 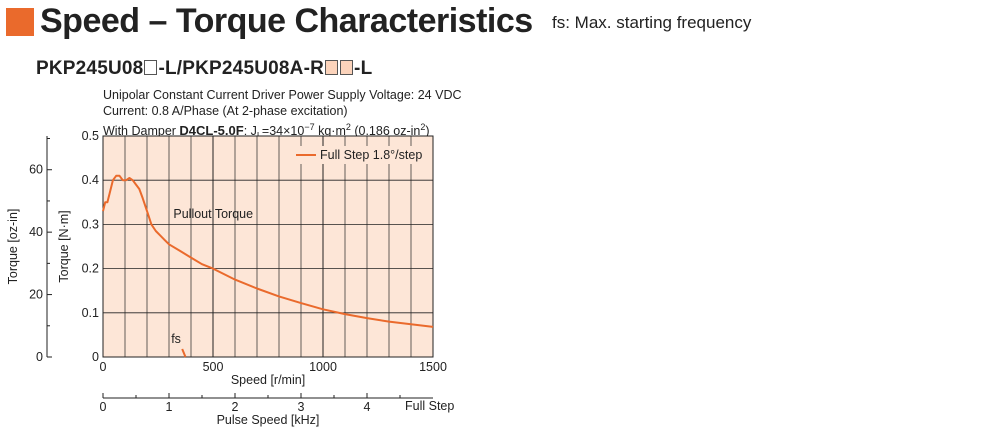 I want to click on inertia-alt-exp: 2, so click(x=423, y=127).